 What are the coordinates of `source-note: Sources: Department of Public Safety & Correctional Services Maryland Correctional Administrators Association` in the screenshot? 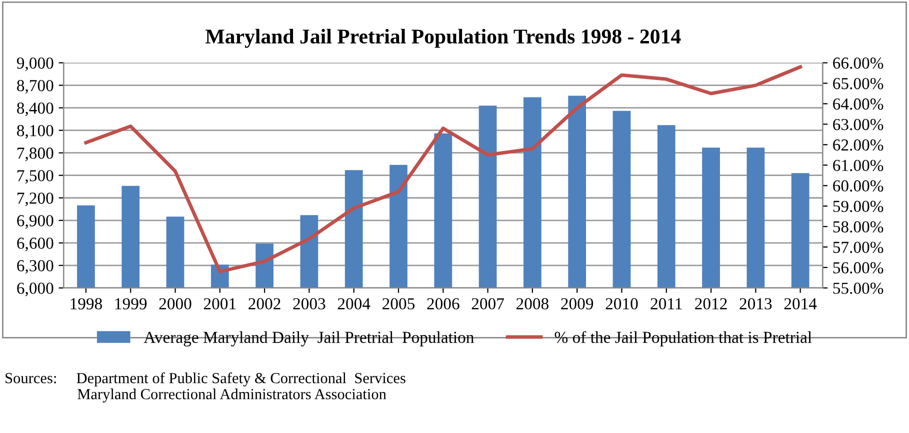 It's located at (206, 387).